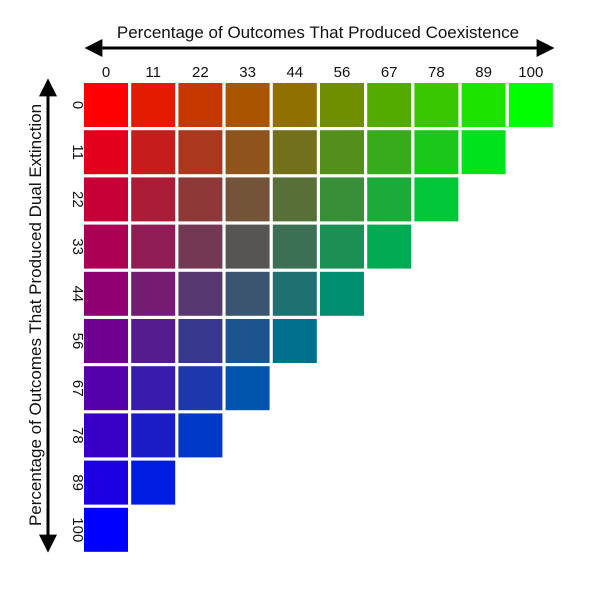 The height and width of the screenshot is (589, 592). What do you see at coordinates (77, 435) in the screenshot?
I see `y-tick-label: 78` at bounding box center [77, 435].